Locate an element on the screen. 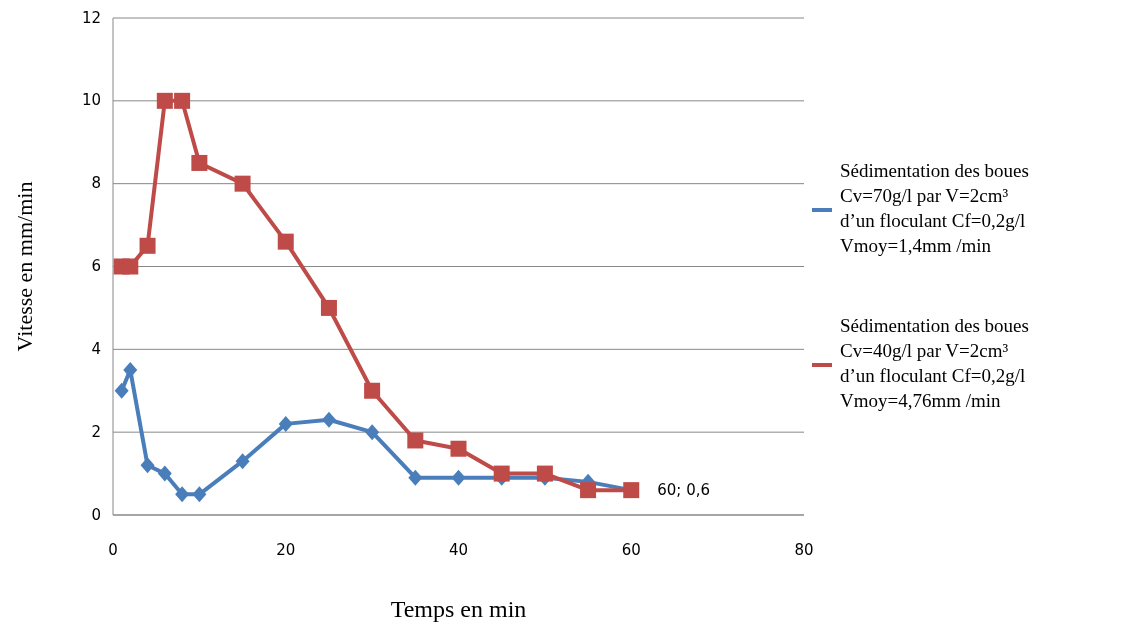  y-tick-label: 4 is located at coordinates (96, 348).